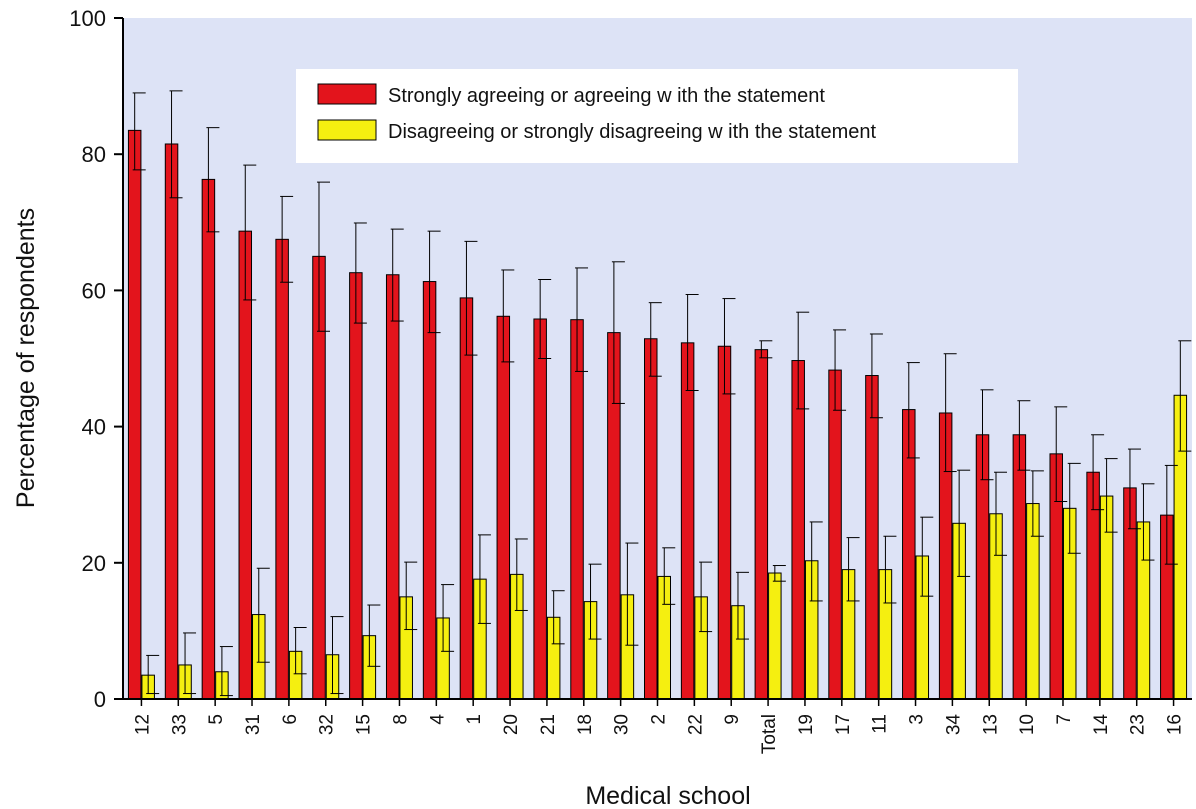 The image size is (1196, 809). What do you see at coordinates (1027, 724) in the screenshot?
I see `x-tick-label: 10` at bounding box center [1027, 724].